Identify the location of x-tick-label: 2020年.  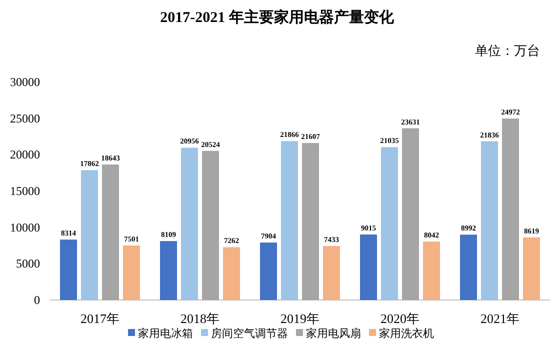
(400, 318).